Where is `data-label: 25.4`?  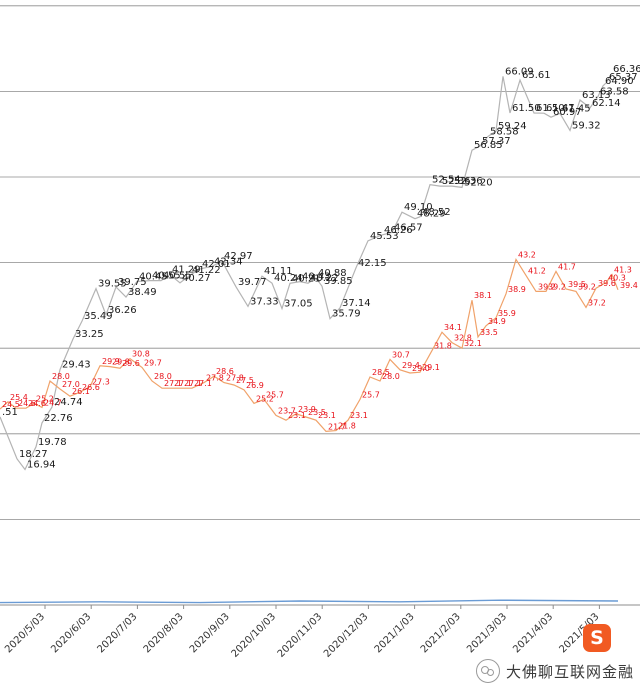 data-label: 25.4 is located at coordinates (19, 397).